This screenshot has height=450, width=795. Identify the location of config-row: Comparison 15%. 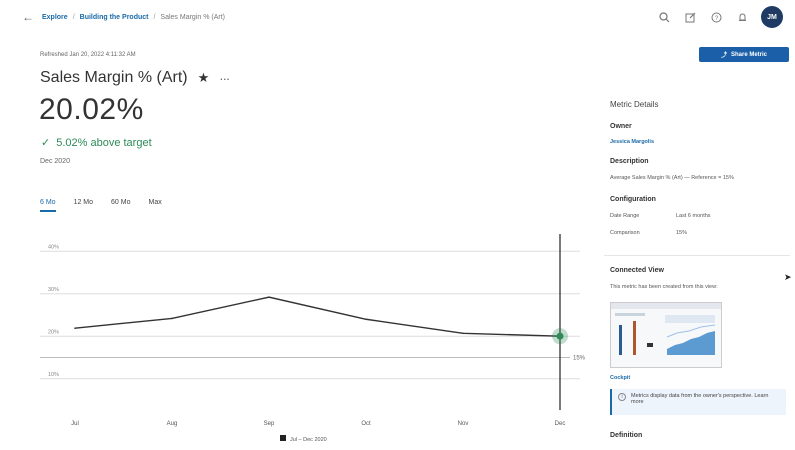
(648, 233).